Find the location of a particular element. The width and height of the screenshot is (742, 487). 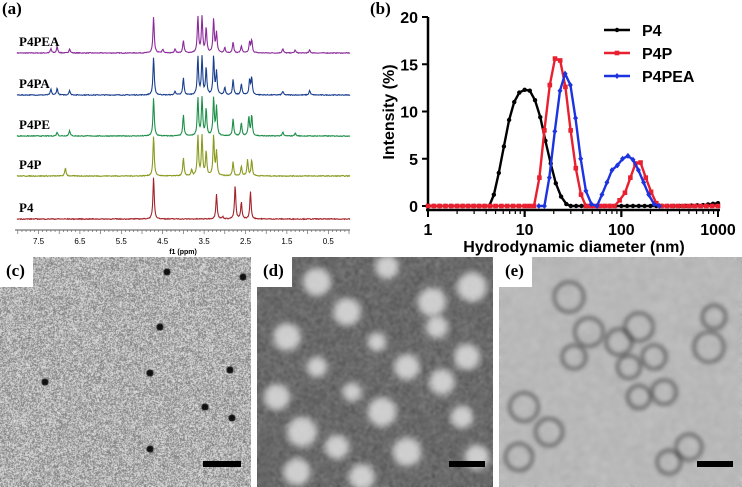

y-tick-label: 20 is located at coordinates (409, 18).